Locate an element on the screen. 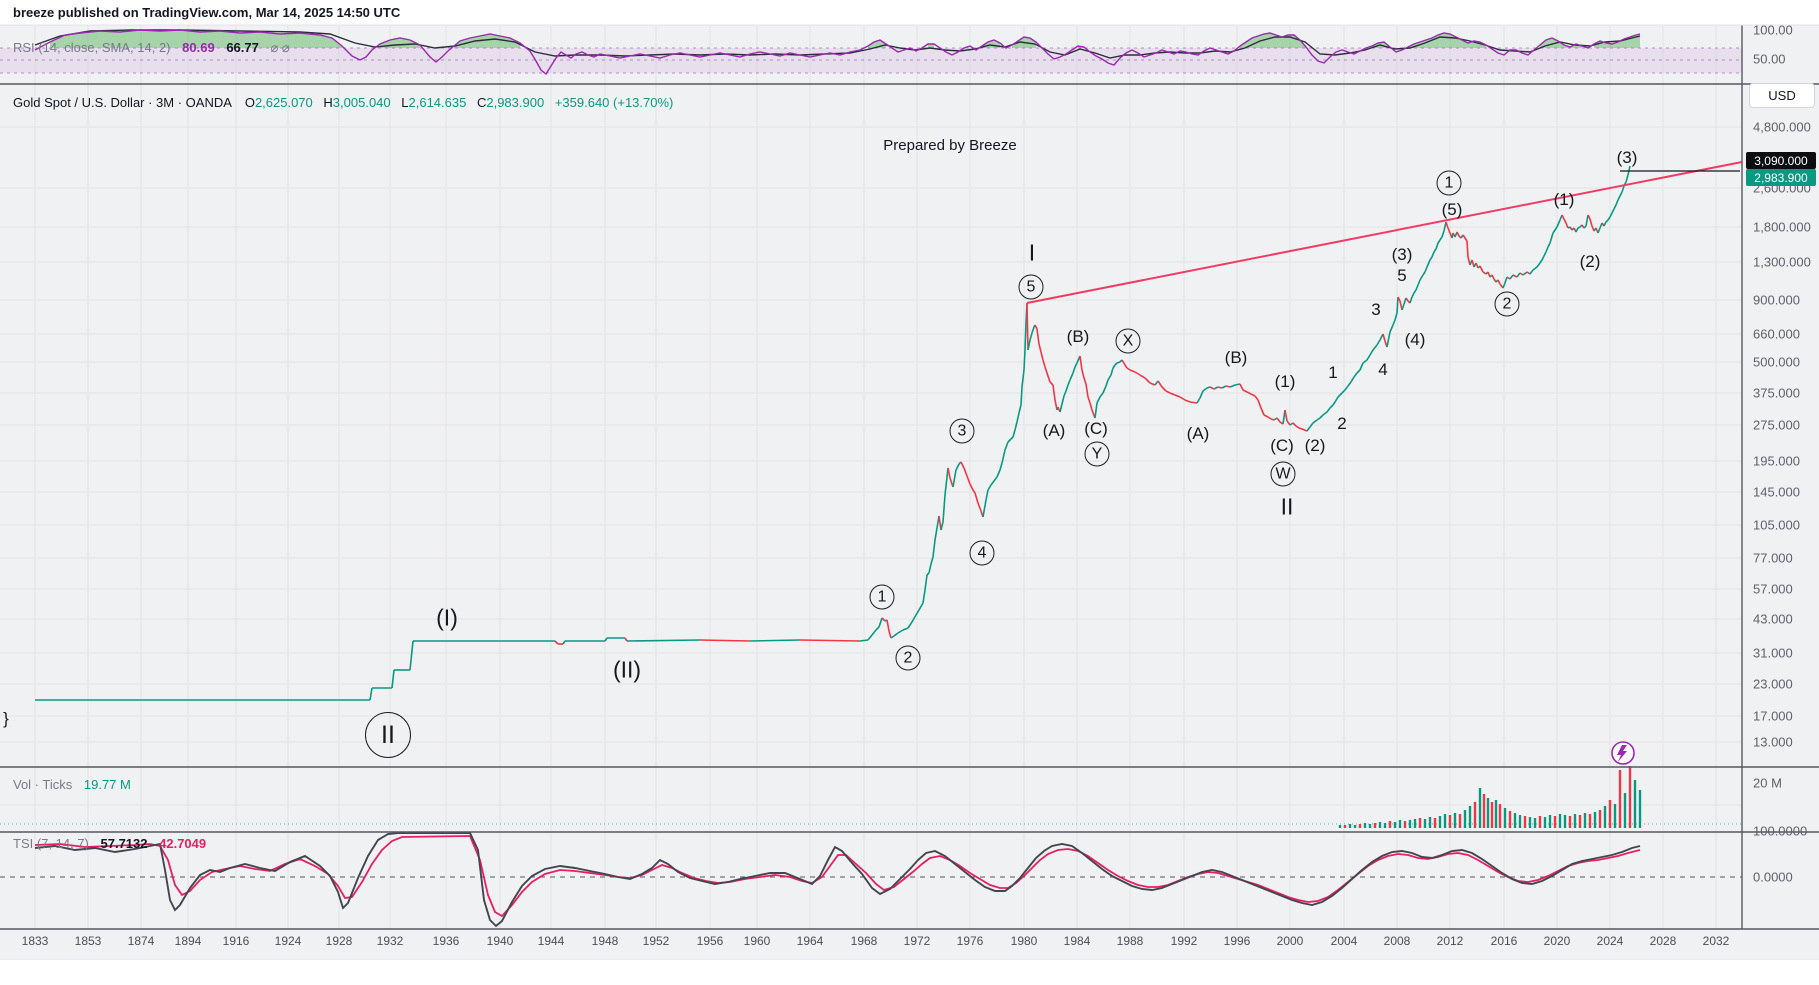 Image resolution: width=1819 pixels, height=985 pixels. ohlc-close: C2,983.900 is located at coordinates (510, 102).